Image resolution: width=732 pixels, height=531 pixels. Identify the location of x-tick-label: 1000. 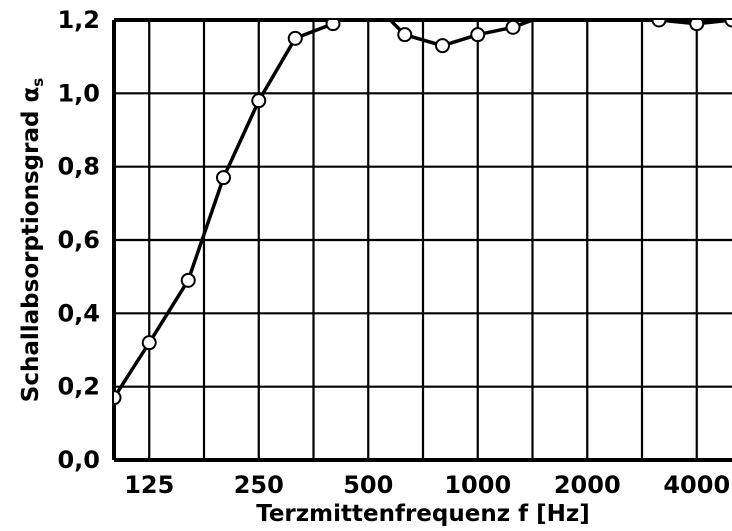
(477, 485).